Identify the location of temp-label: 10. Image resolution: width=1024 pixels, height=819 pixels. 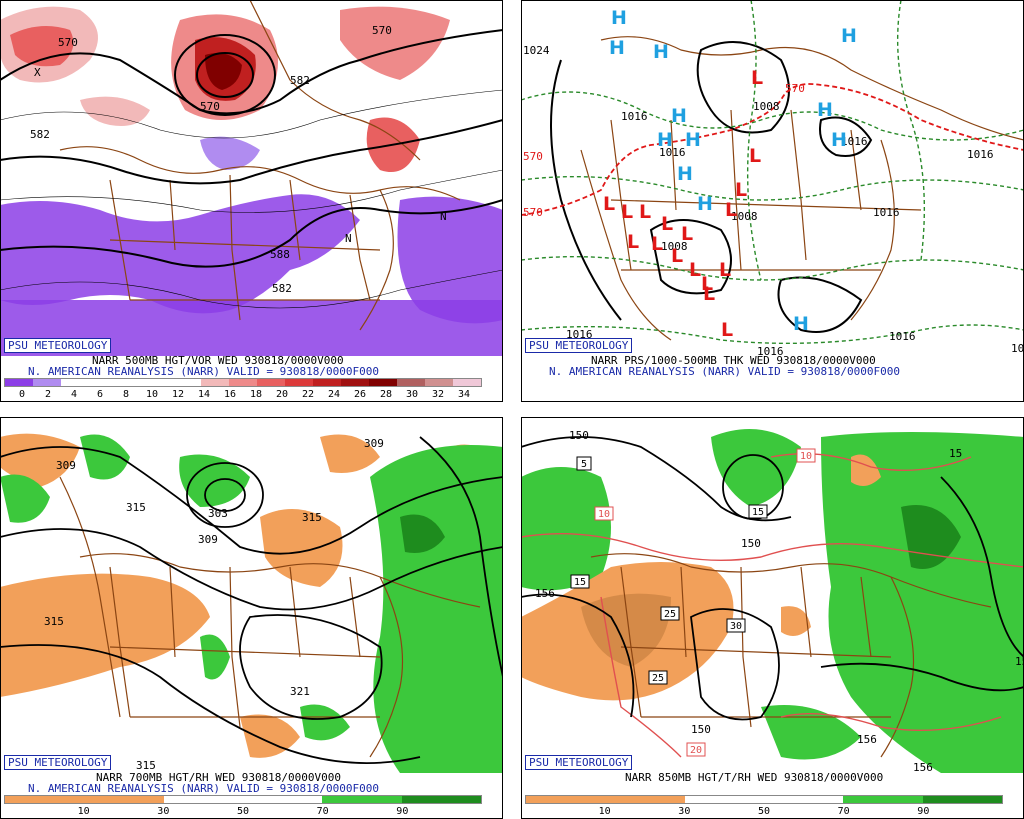
(806, 455).